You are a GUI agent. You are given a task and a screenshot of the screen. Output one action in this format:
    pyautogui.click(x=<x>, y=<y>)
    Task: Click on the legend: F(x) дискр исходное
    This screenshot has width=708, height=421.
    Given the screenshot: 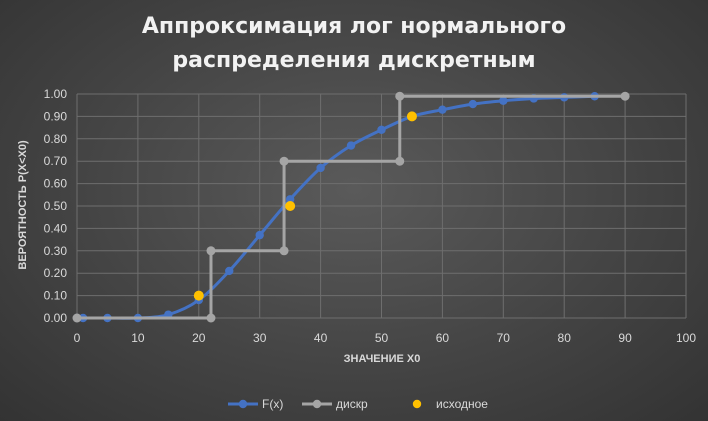 What is the action you would take?
    pyautogui.click(x=358, y=404)
    